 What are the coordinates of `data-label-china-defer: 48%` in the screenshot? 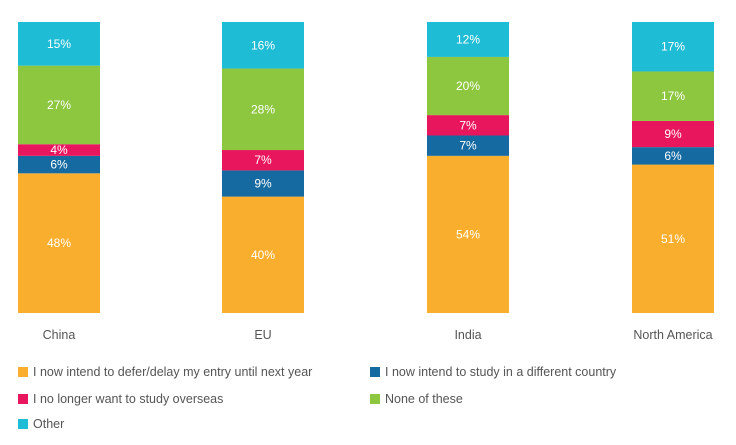 It's located at (59, 243).